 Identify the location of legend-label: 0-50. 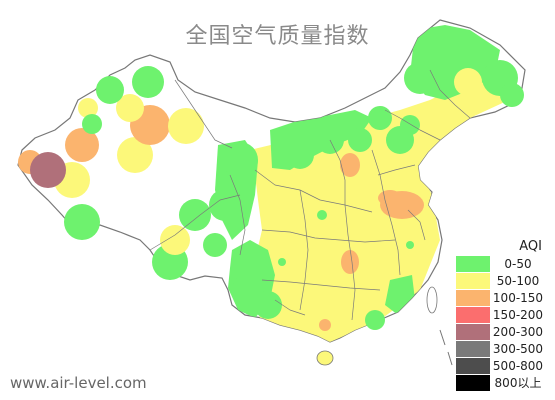
(518, 263).